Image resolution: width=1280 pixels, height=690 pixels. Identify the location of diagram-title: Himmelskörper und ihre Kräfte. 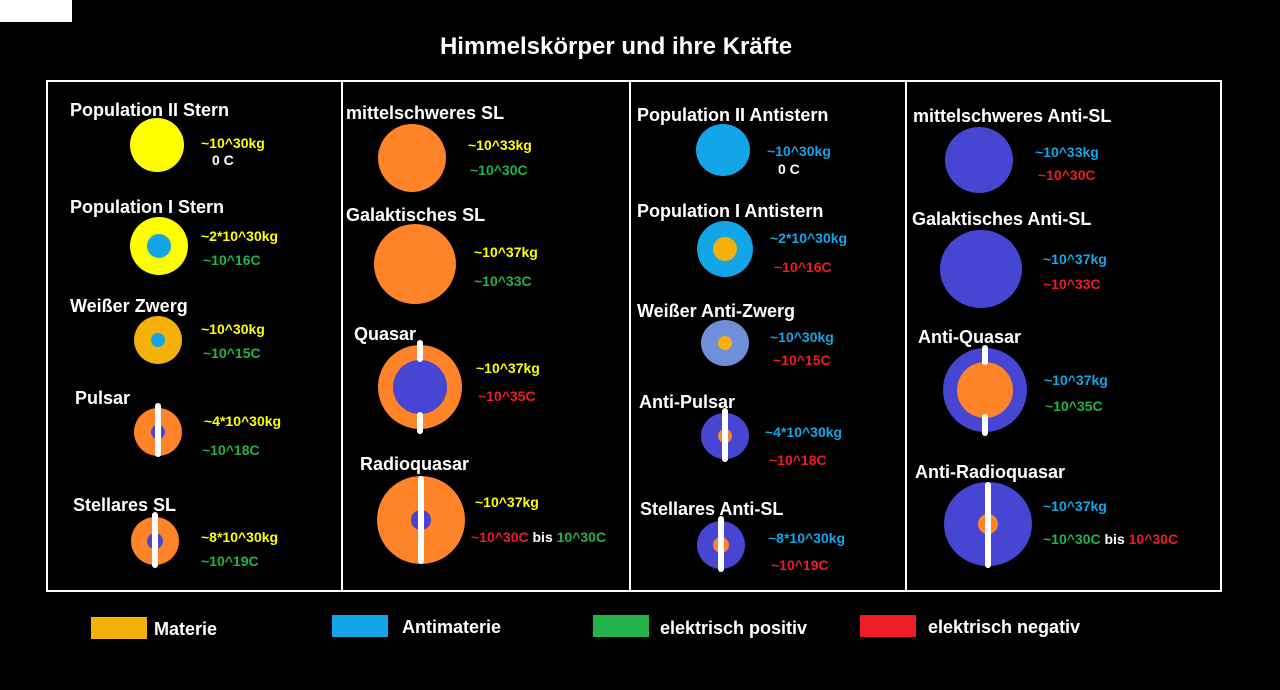
(616, 46).